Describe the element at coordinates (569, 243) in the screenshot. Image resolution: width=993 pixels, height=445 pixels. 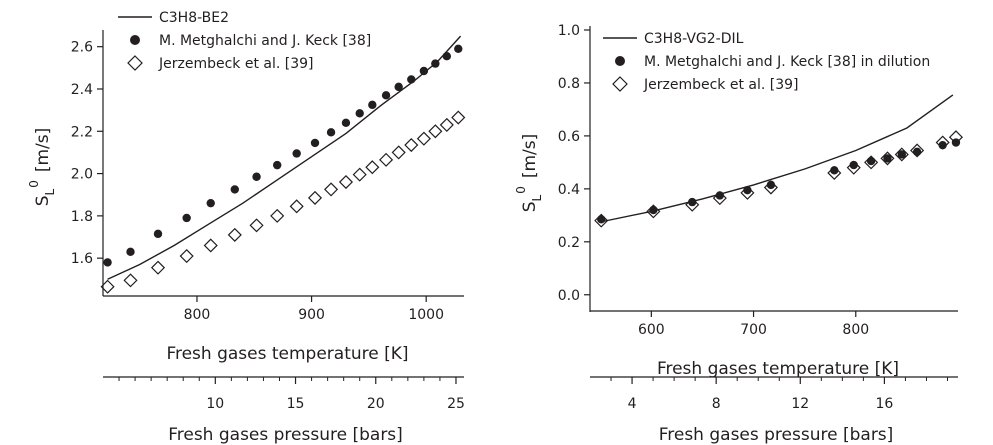
I see `y-tick-label: 0.2` at that location.